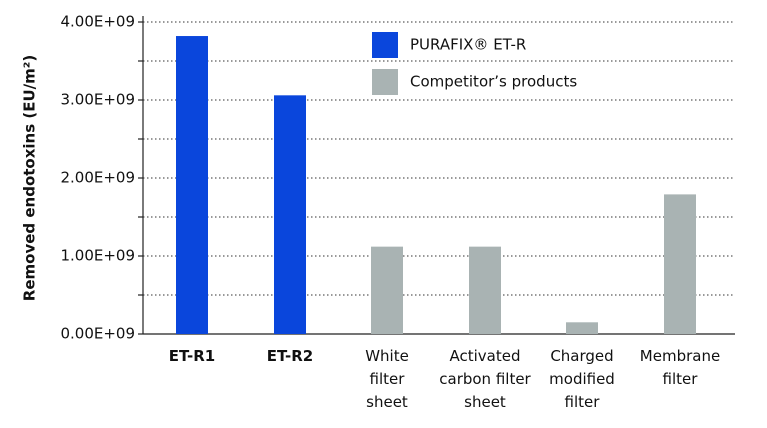  I want to click on y-tick-label: 3.00E+09, so click(97, 100).